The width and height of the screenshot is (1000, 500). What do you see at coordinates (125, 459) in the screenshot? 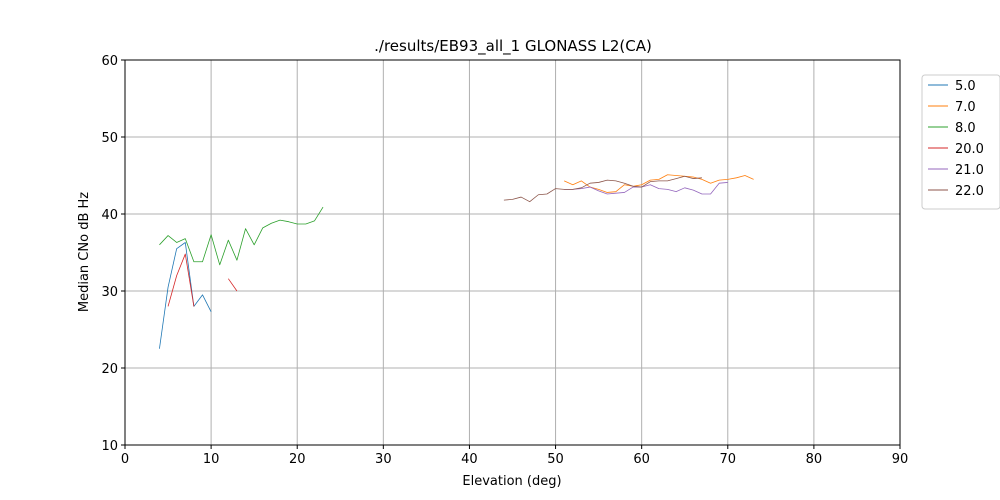
I see `x-tick-label: 0` at bounding box center [125, 459].